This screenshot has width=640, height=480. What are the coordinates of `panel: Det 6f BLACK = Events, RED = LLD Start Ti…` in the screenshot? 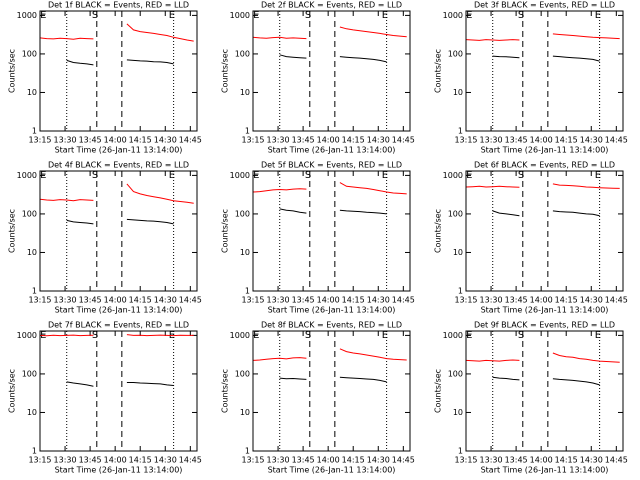 It's located at (531, 238).